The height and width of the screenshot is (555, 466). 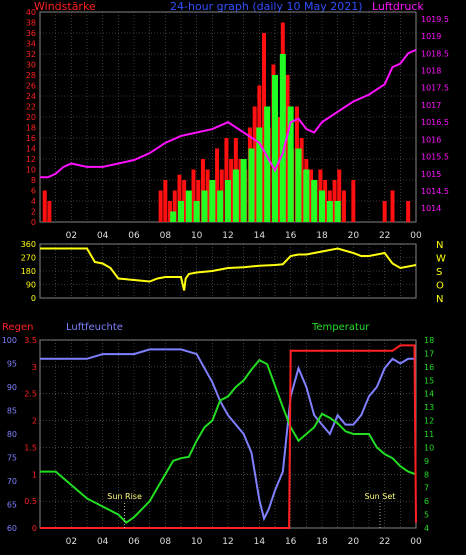 What do you see at coordinates (12, 528) in the screenshot?
I see `humidity-ytick: 60` at bounding box center [12, 528].